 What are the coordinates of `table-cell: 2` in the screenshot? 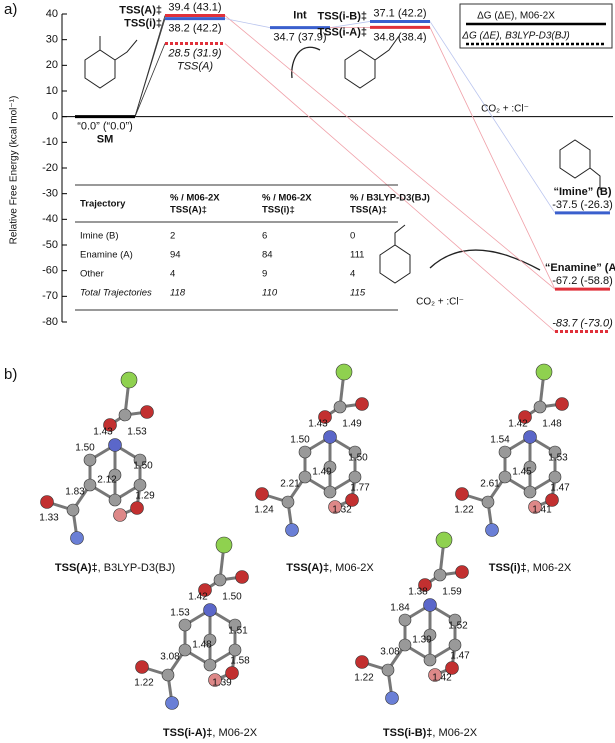 It's located at (172, 236).